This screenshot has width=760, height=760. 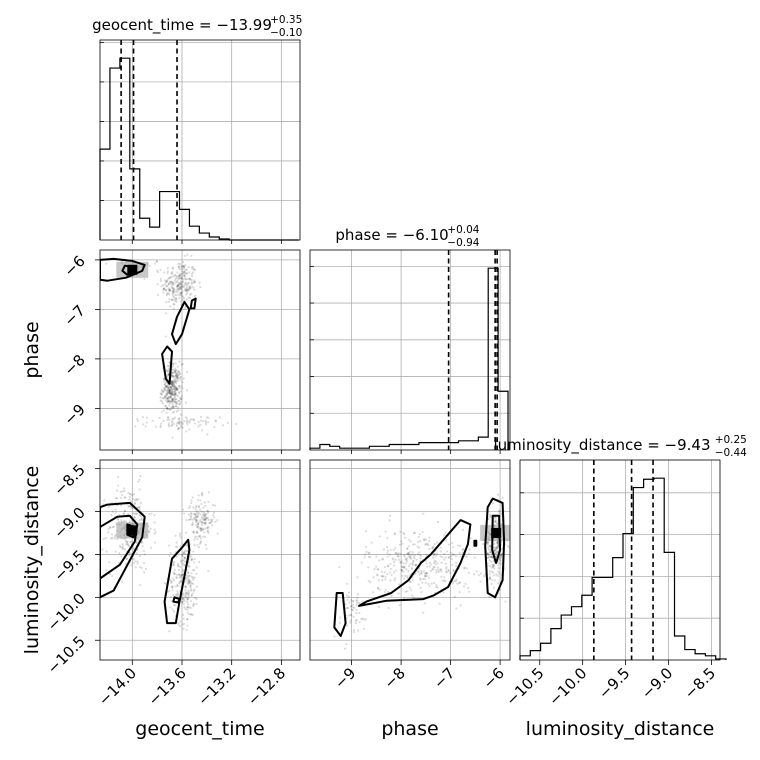 What do you see at coordinates (193, 303) in the screenshot?
I see `contour-line` at bounding box center [193, 303].